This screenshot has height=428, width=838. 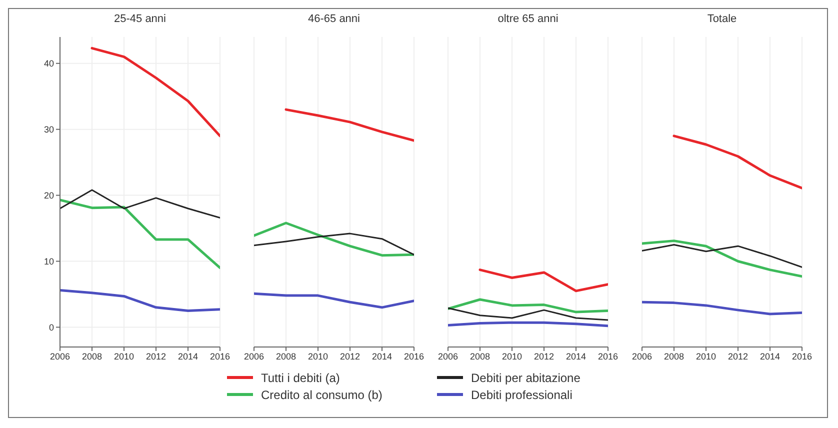 What do you see at coordinates (49, 63) in the screenshot?
I see `y-tick-label: 40` at bounding box center [49, 63].